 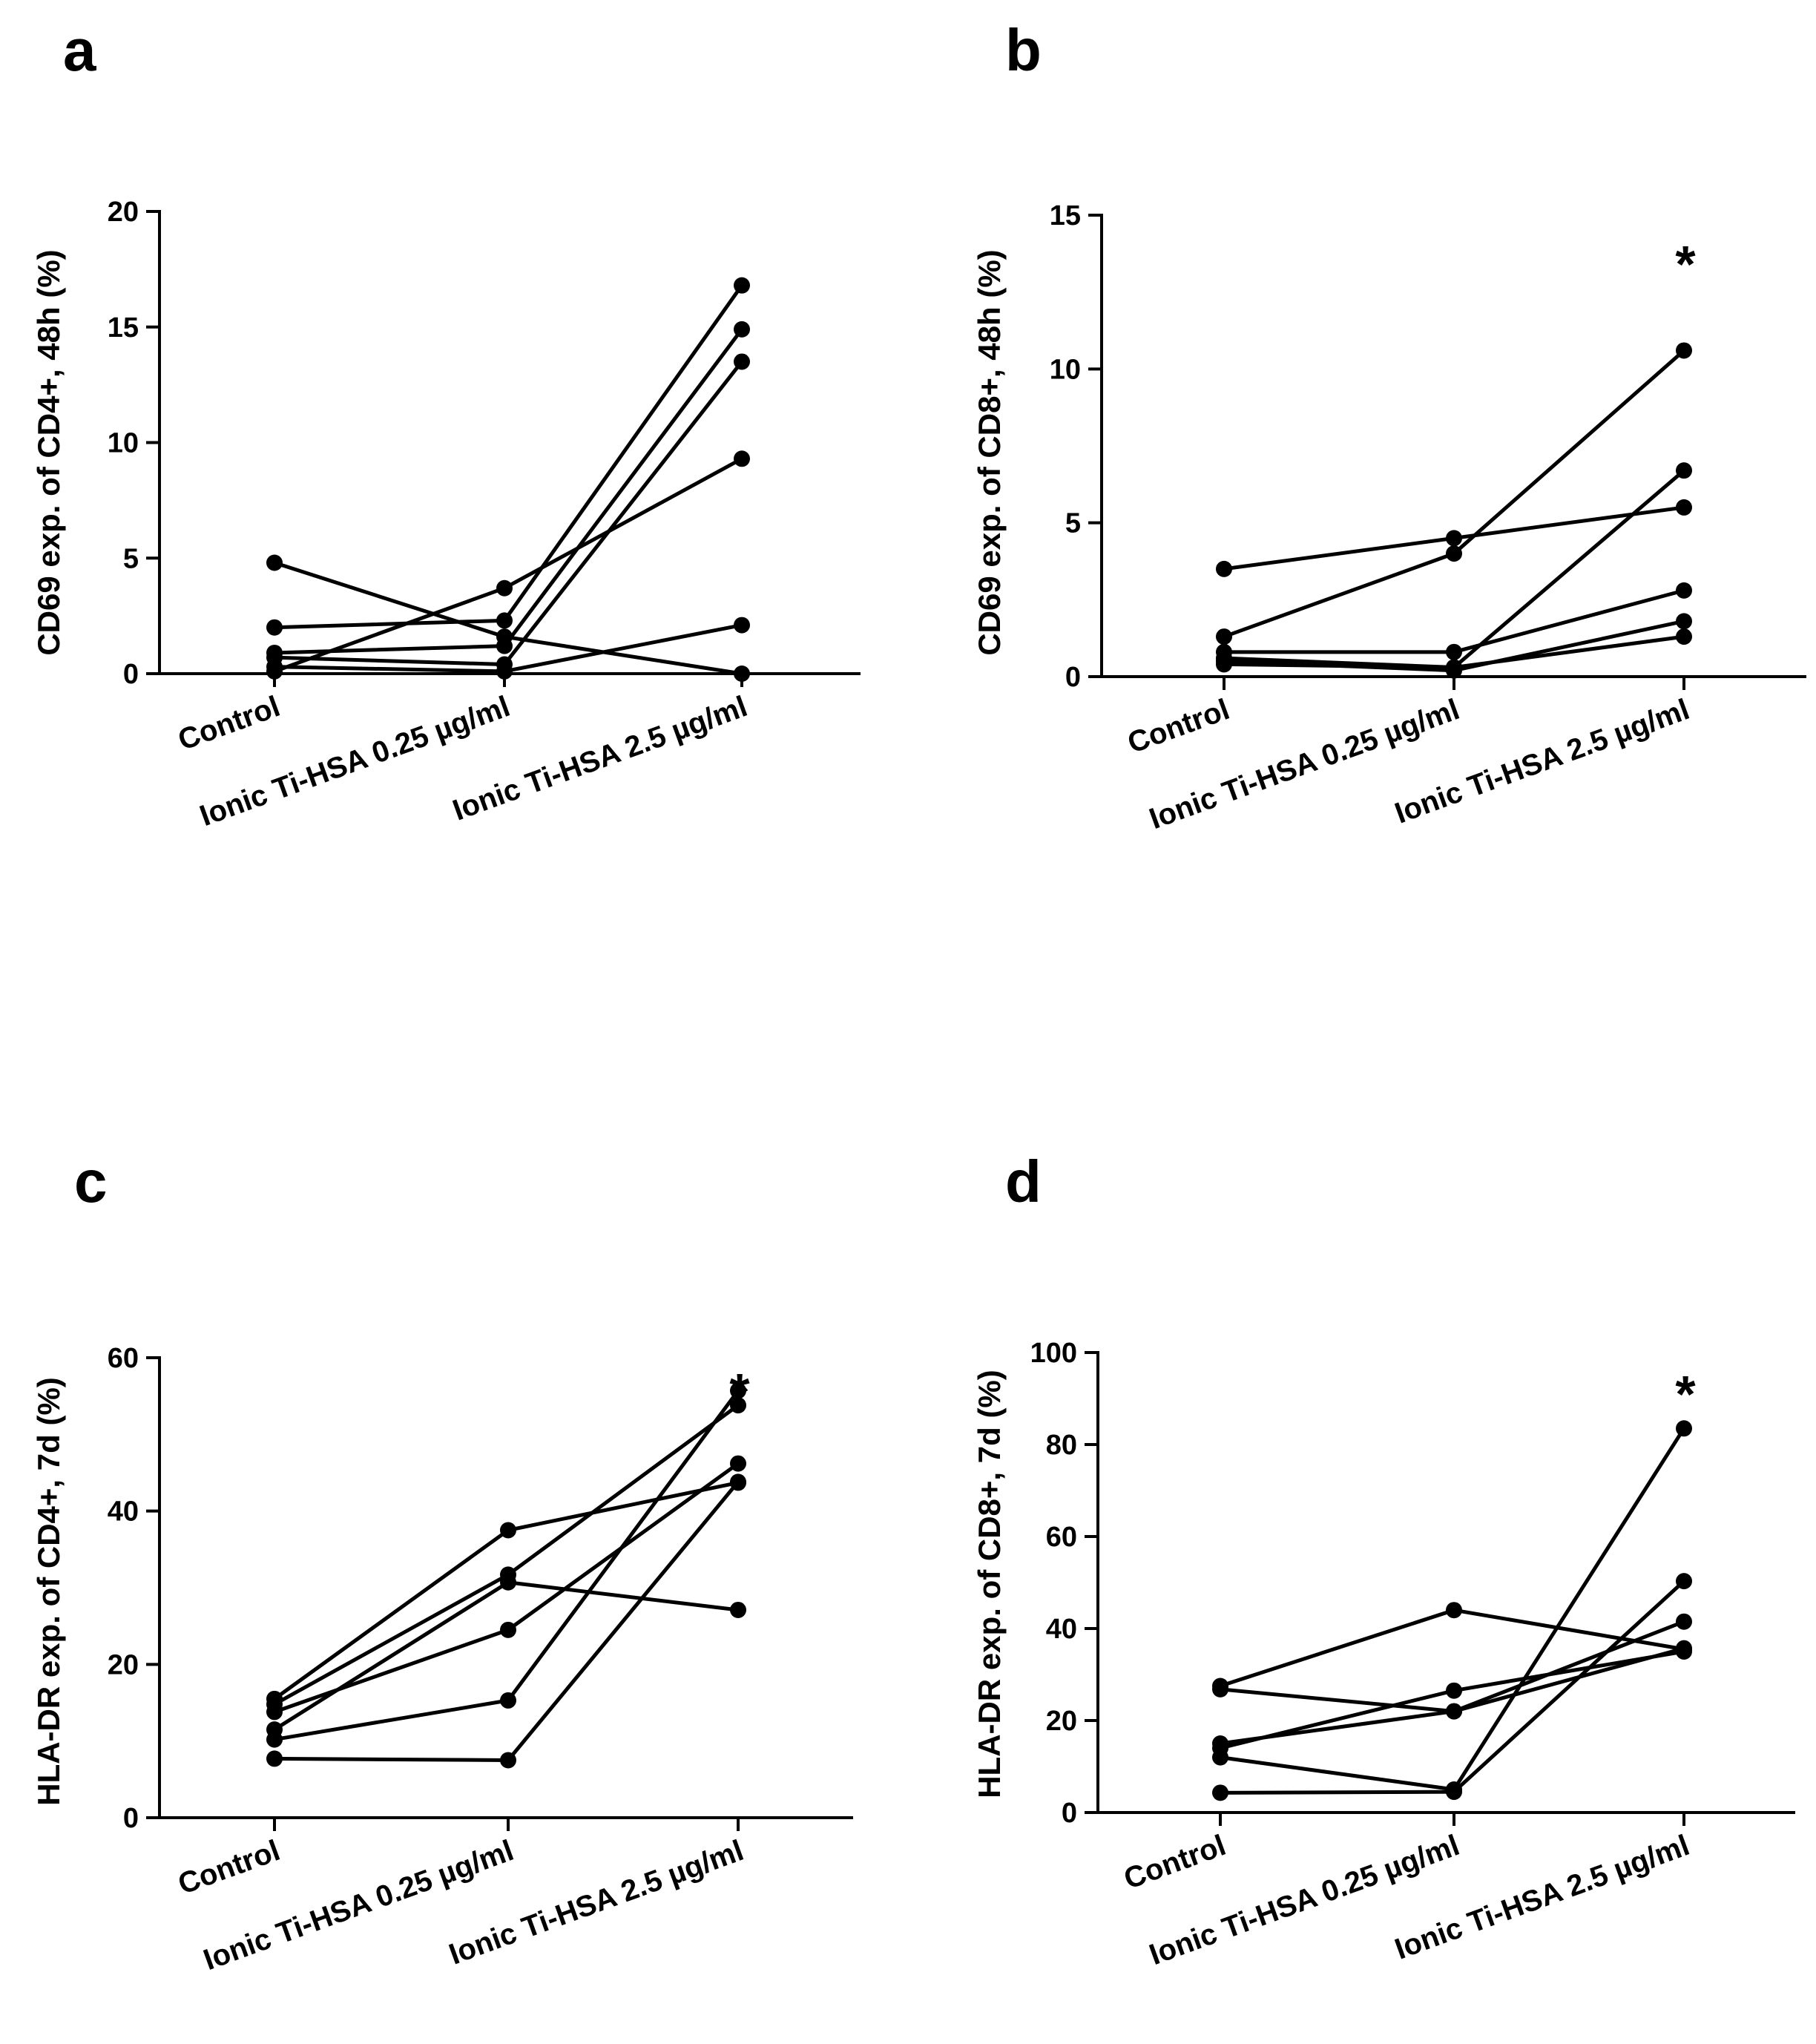 What do you see at coordinates (48, 1592) in the screenshot?
I see `y-axis-title: HLA-DR exp. of CD4+, 7d (%)` at bounding box center [48, 1592].